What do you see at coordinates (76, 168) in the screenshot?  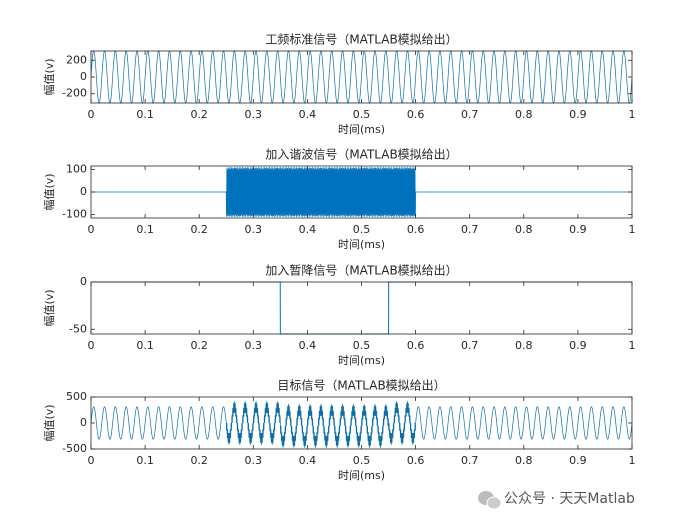 I see `y-tick-label: 100` at bounding box center [76, 168].